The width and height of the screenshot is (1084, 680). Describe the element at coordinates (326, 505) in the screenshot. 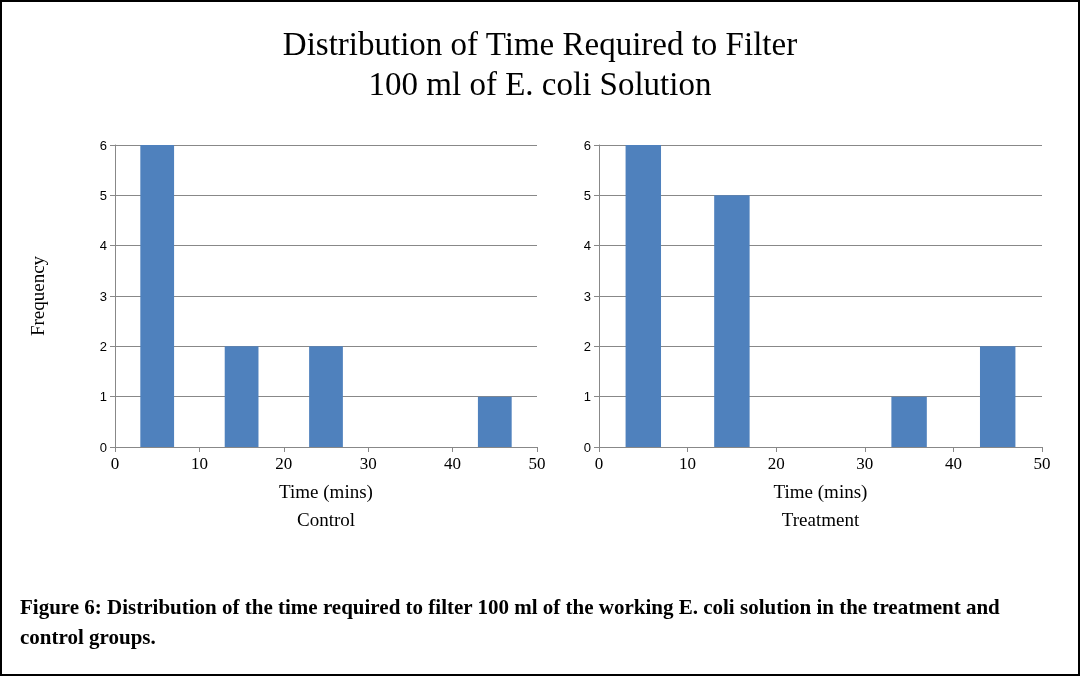

I see `x-axis-title: Time (mins) Control` at that location.